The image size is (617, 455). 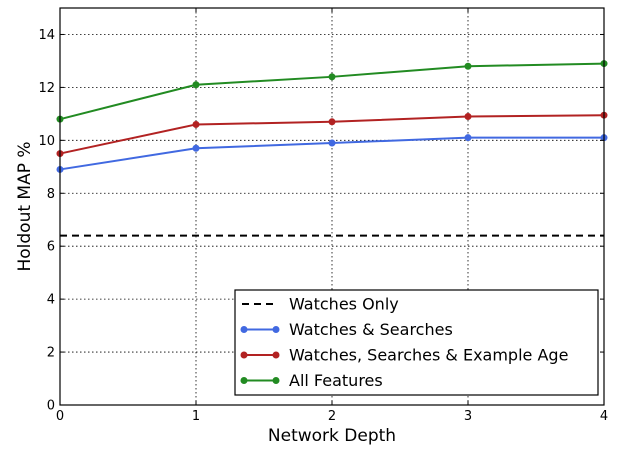 What do you see at coordinates (332, 91) in the screenshot?
I see `series-line-all-features` at bounding box center [332, 91].